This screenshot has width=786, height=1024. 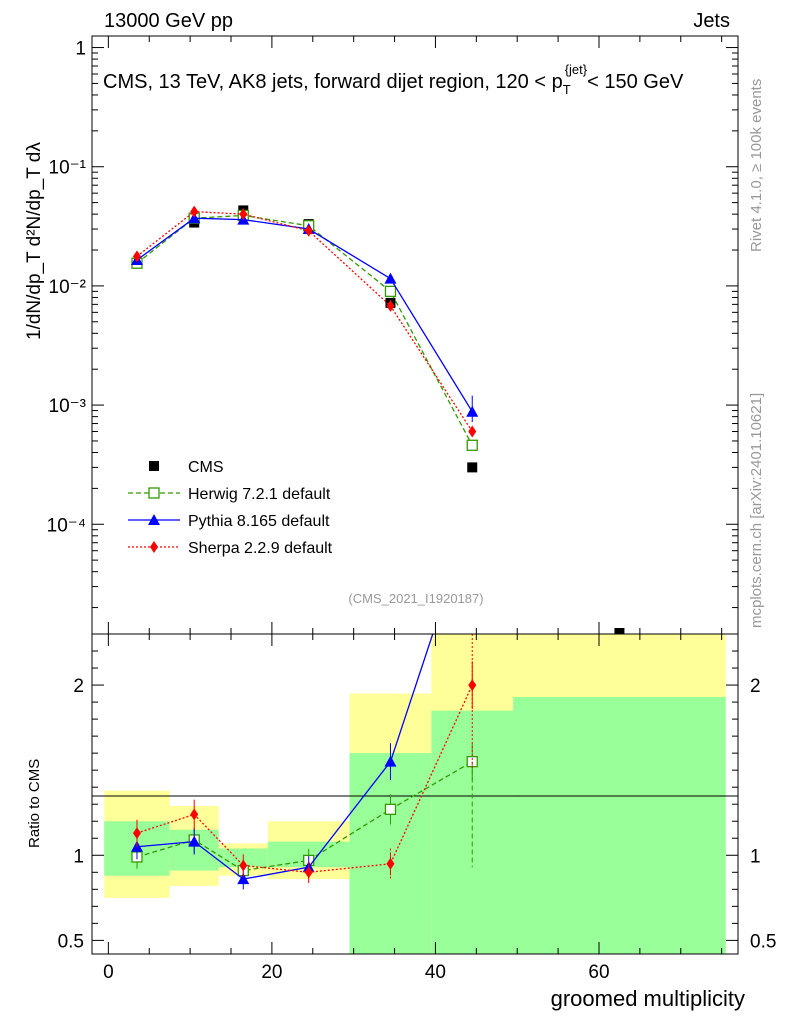 I want to click on ratio-y-tick-label: 2, so click(x=78, y=686).